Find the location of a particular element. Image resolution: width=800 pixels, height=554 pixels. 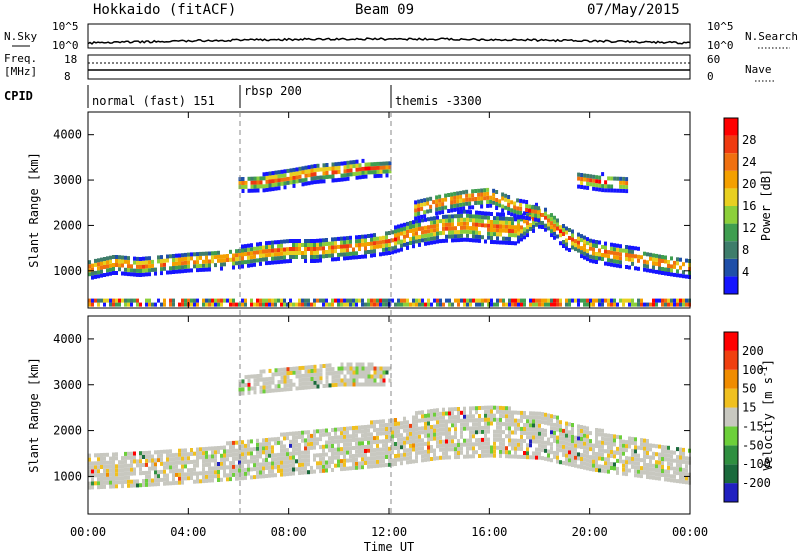

time-axis-label: Time UT is located at coordinates (389, 547).